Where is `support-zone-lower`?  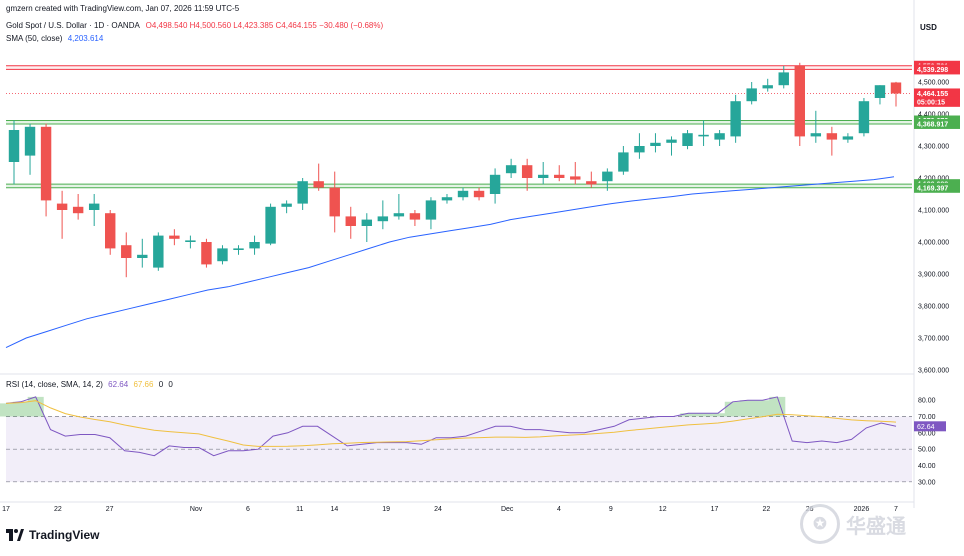 support-zone-lower is located at coordinates (459, 186).